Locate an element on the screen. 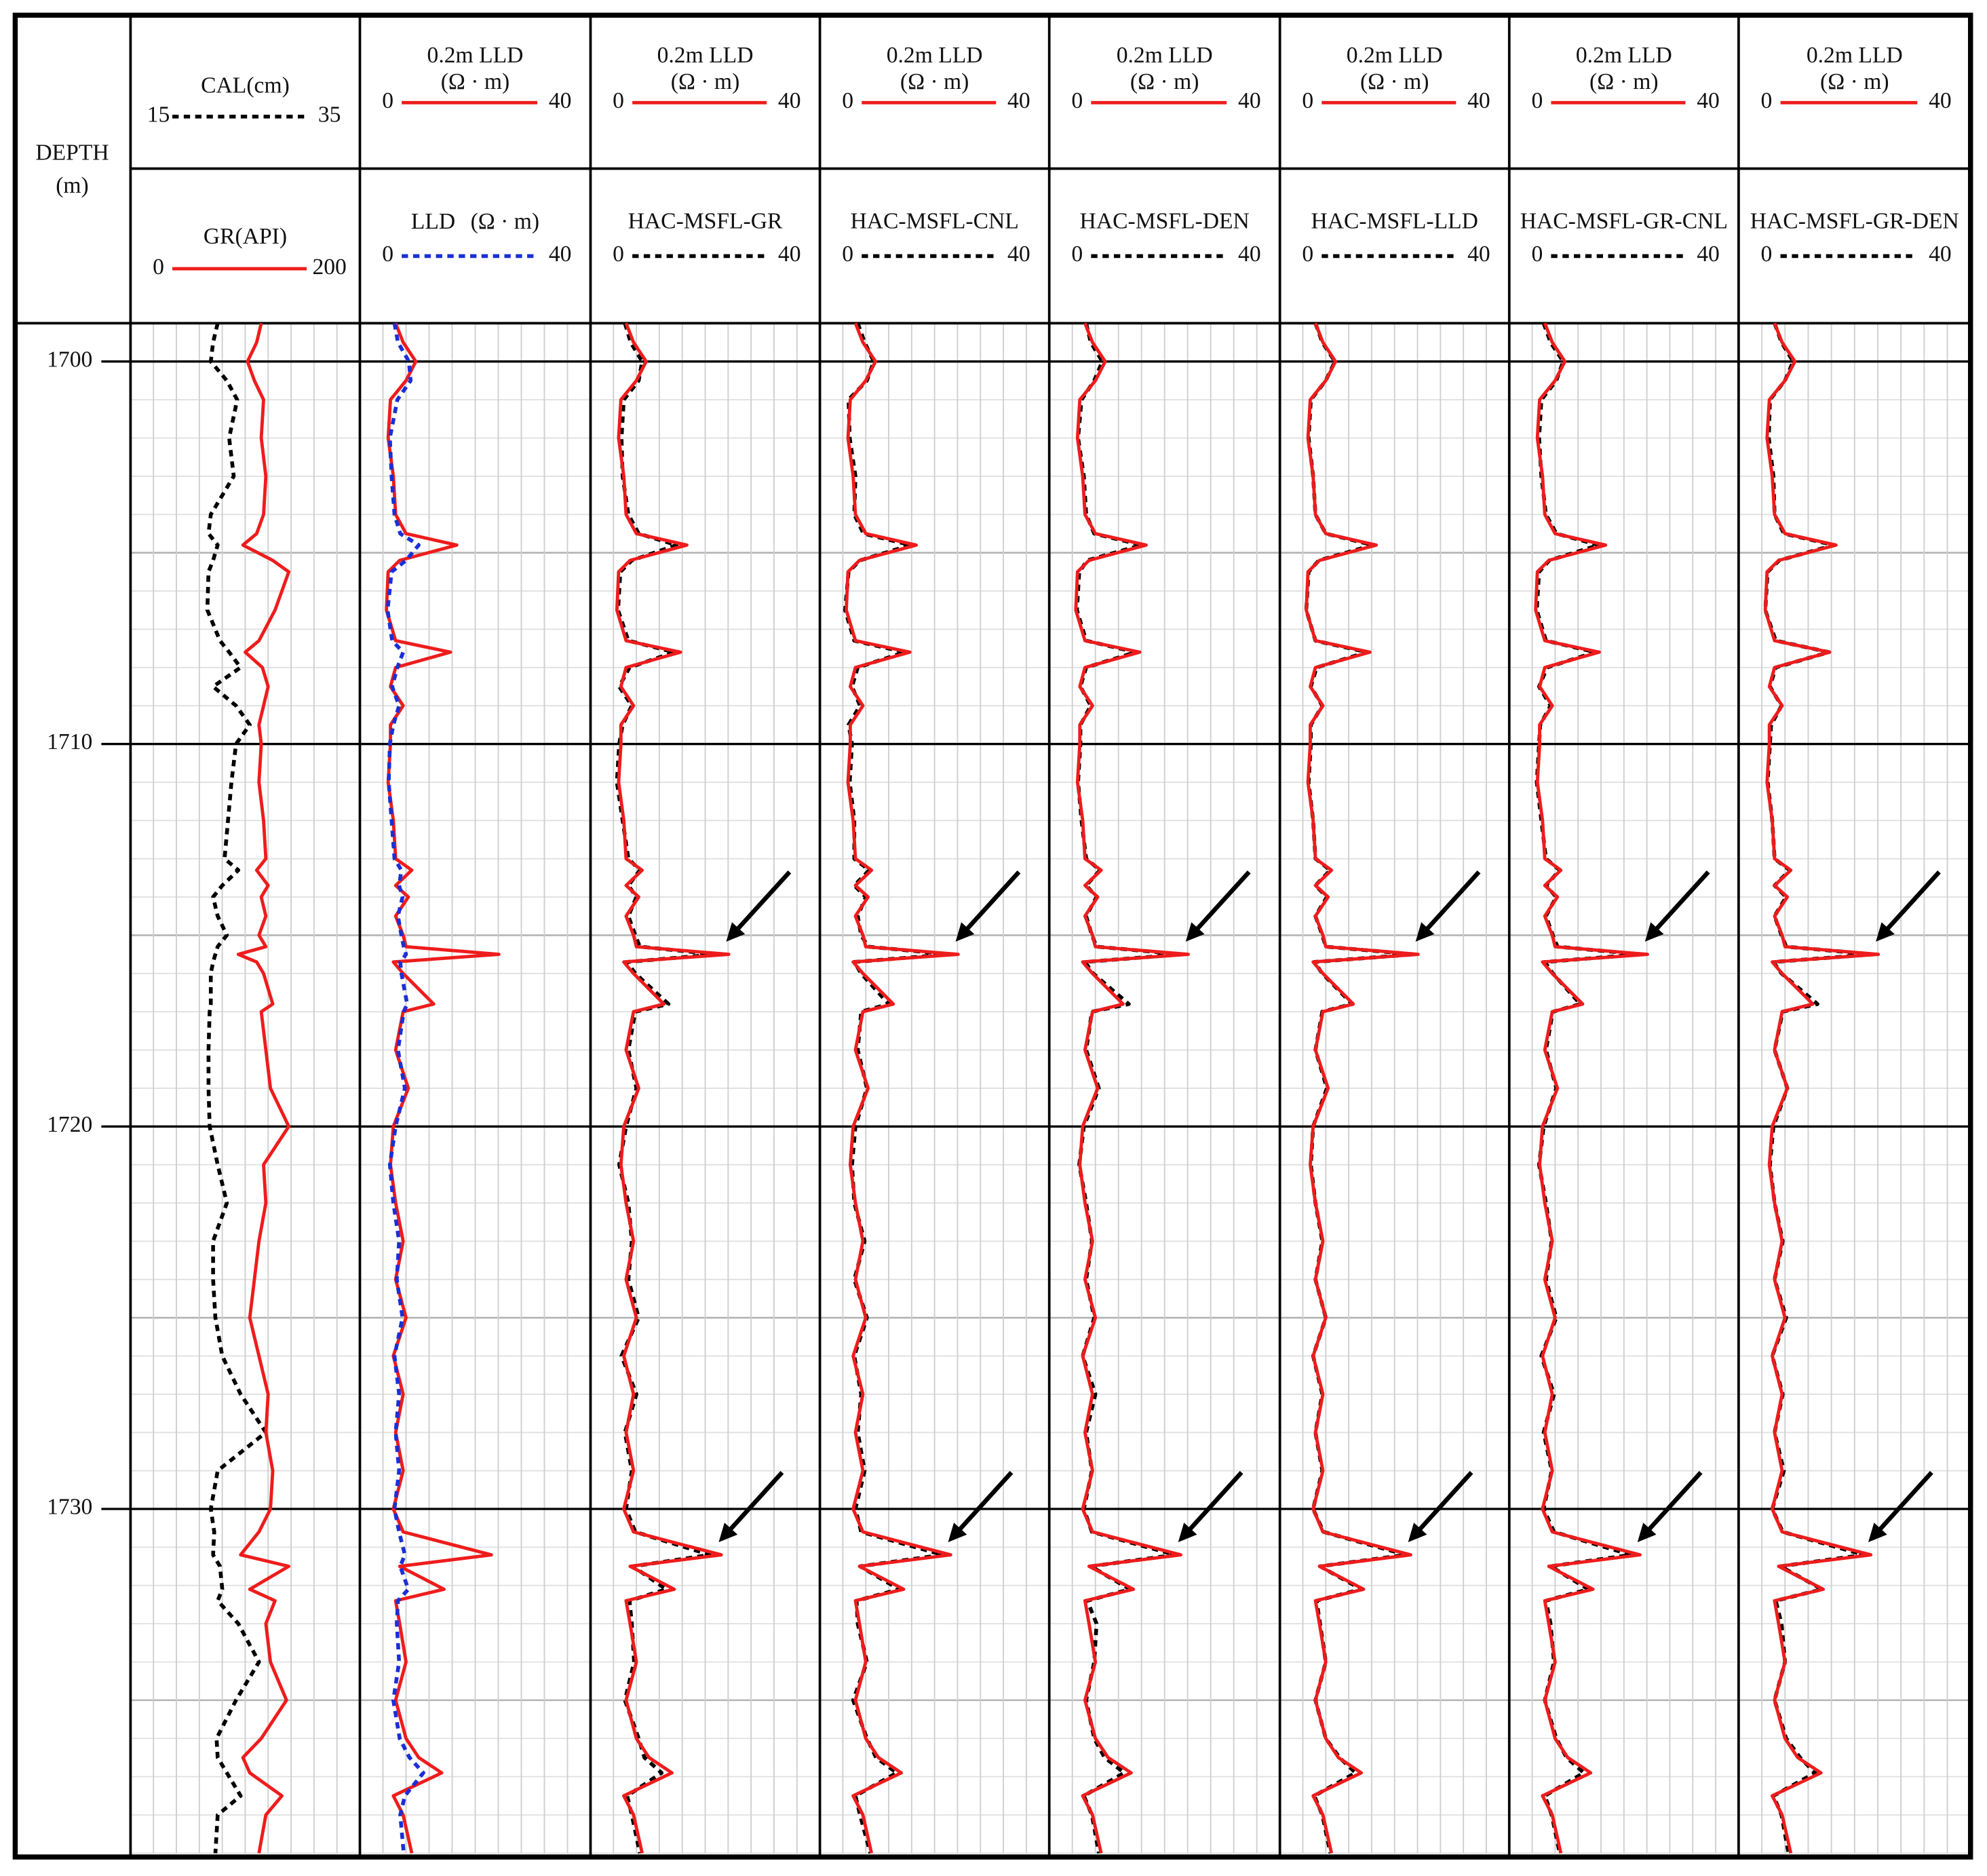  depth-title: DEPTH is located at coordinates (72, 153).